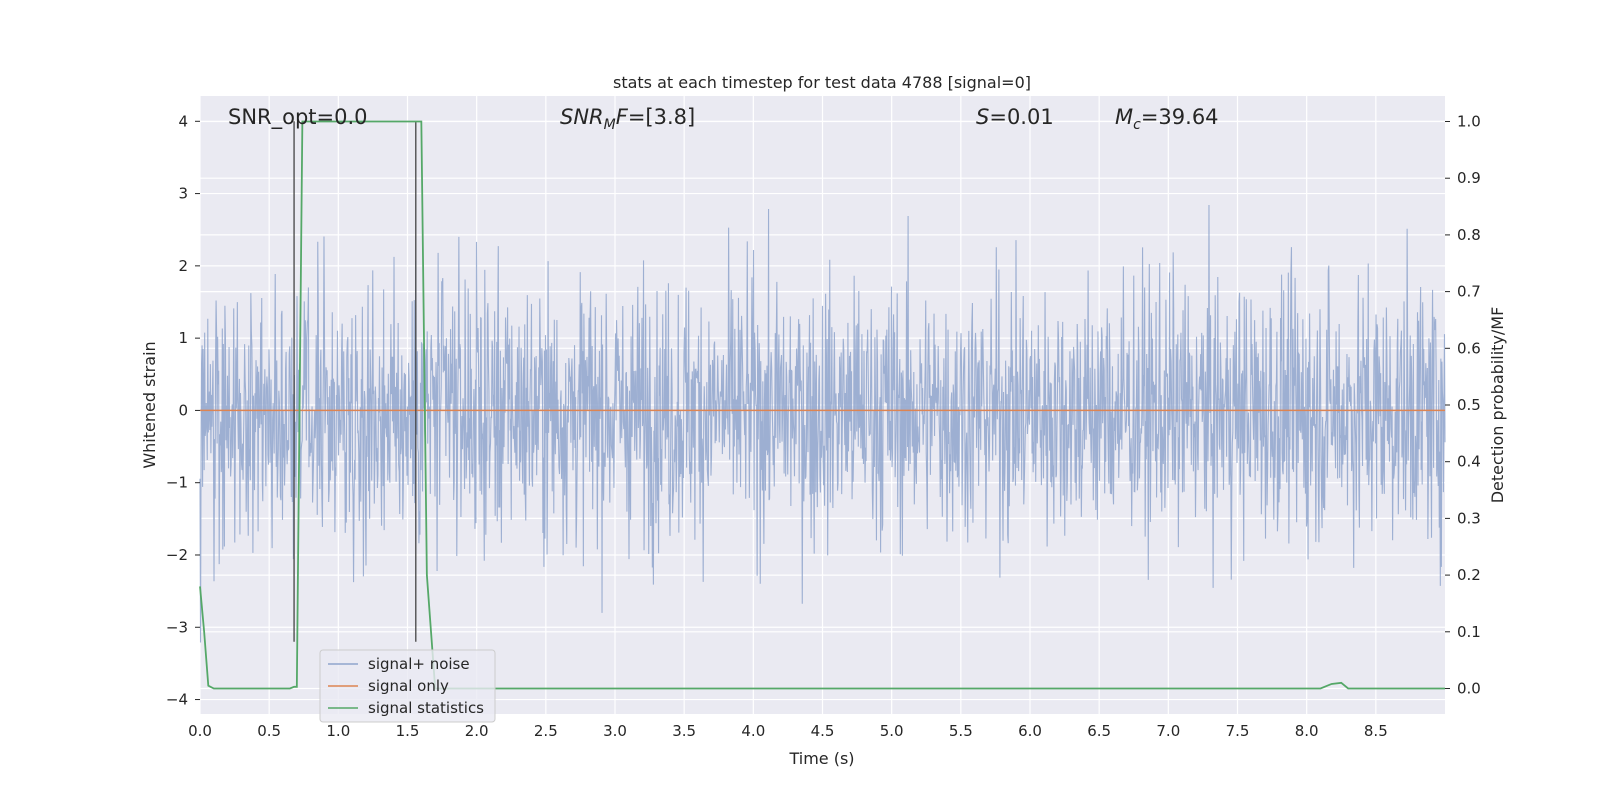 Image resolution: width=1600 pixels, height=804 pixels. I want to click on x-tick-label: 8.0, so click(1307, 731).